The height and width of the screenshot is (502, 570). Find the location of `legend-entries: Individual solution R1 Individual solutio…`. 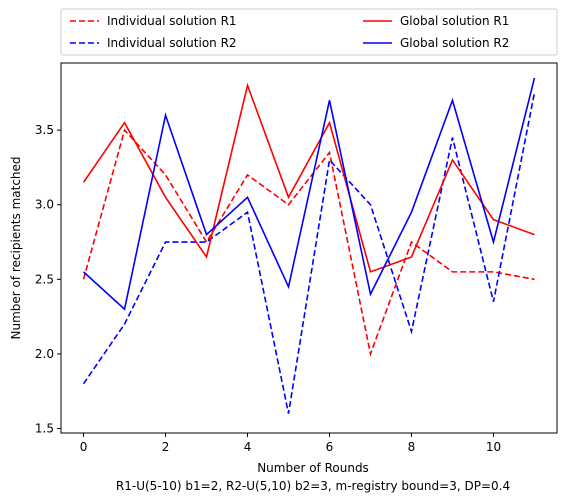

legend-entries: Individual solution R1 Individual solutio… is located at coordinates (289, 32).